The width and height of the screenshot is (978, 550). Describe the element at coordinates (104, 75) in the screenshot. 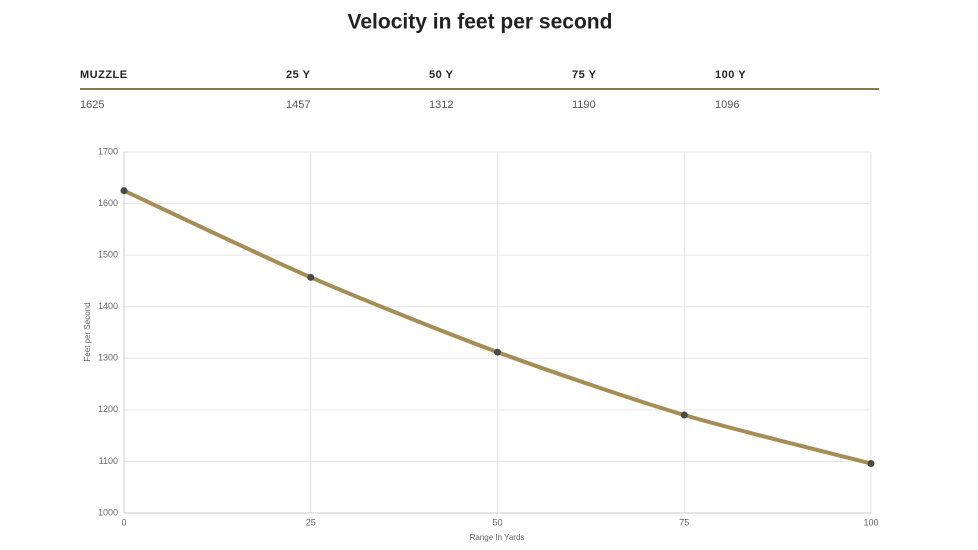

I see `table-header: MUZZLE` at that location.